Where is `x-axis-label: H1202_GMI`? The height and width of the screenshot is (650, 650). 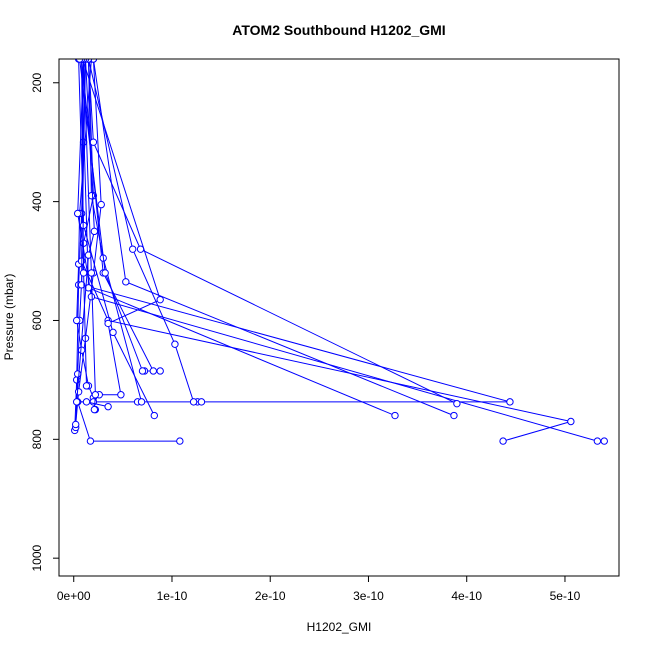 x-axis-label: H1202_GMI is located at coordinates (339, 627).